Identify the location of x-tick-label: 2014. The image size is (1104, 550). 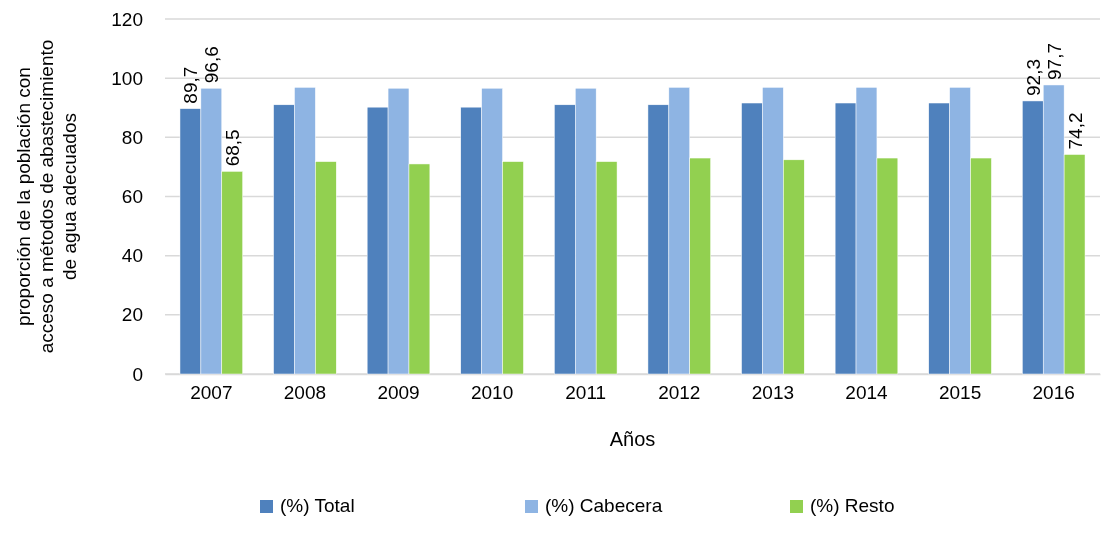
(867, 393).